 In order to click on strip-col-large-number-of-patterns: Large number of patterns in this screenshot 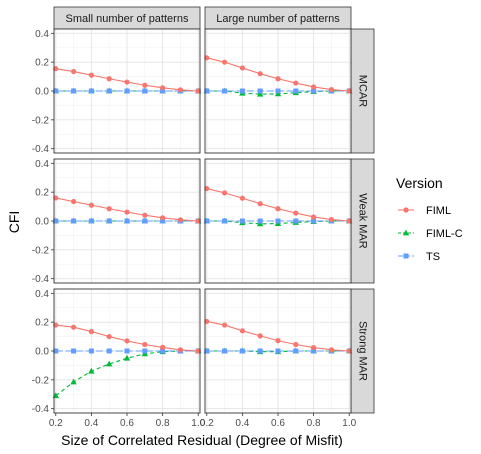, I will do `click(278, 18)`.